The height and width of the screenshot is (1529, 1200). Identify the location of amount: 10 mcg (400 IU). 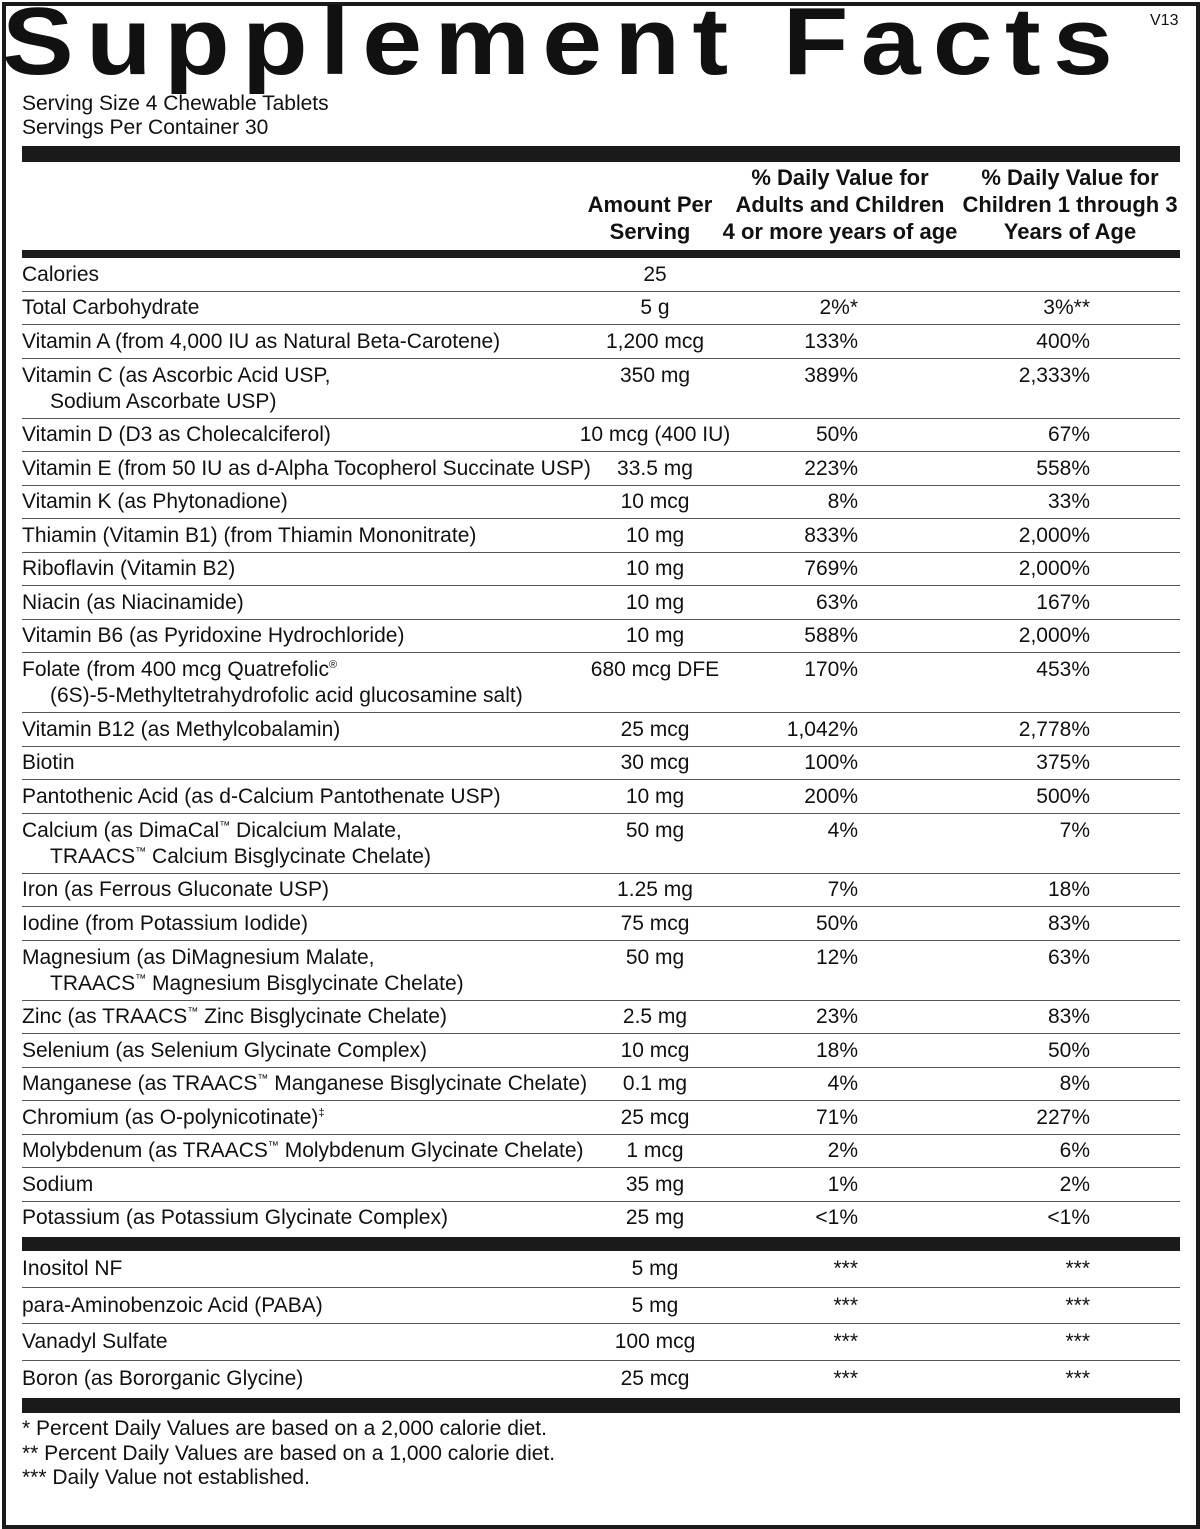
(655, 435).